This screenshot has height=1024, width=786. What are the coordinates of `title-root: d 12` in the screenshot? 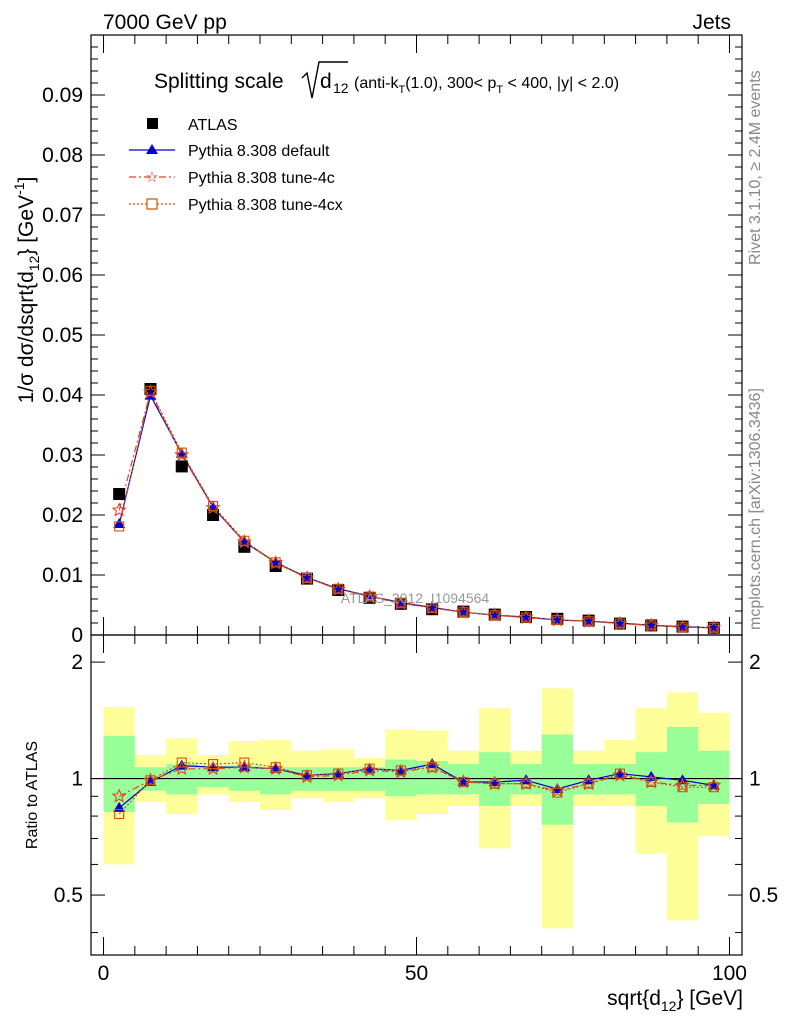 It's located at (325, 80).